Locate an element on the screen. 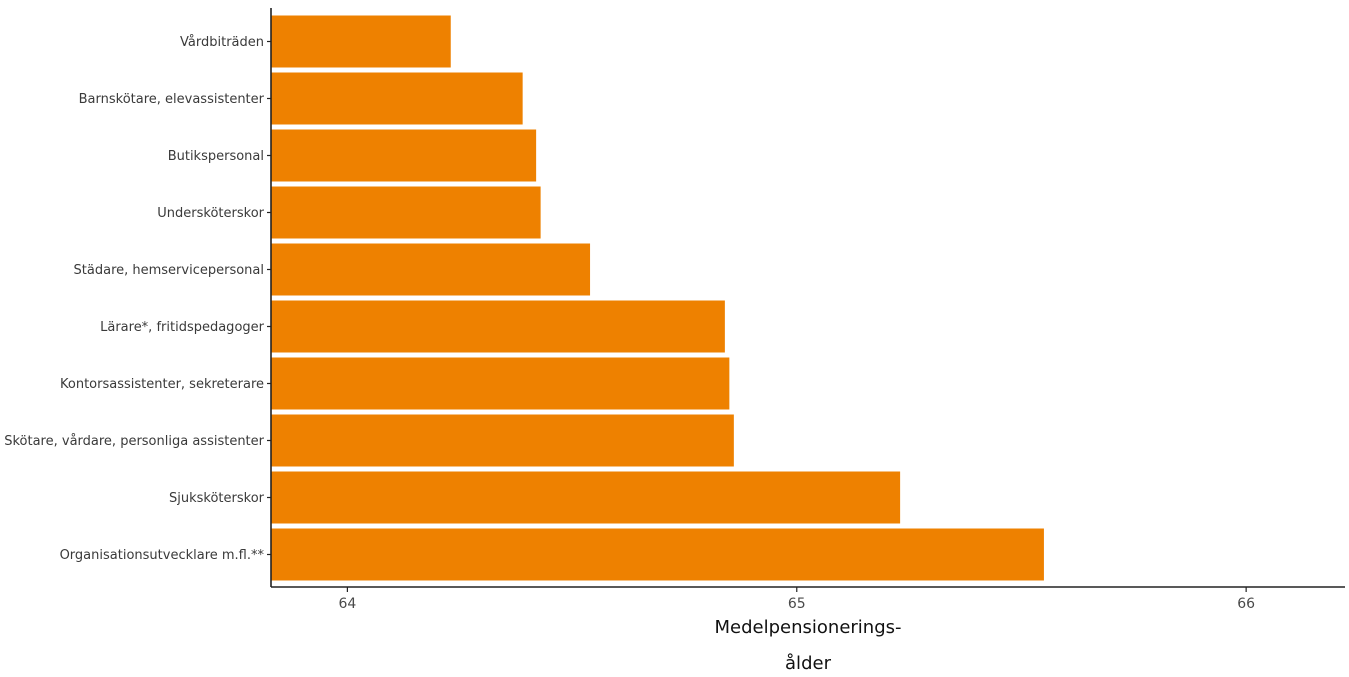 The width and height of the screenshot is (1349, 677). x-axis-title-line-1: Medelpensionerings- is located at coordinates (808, 627).